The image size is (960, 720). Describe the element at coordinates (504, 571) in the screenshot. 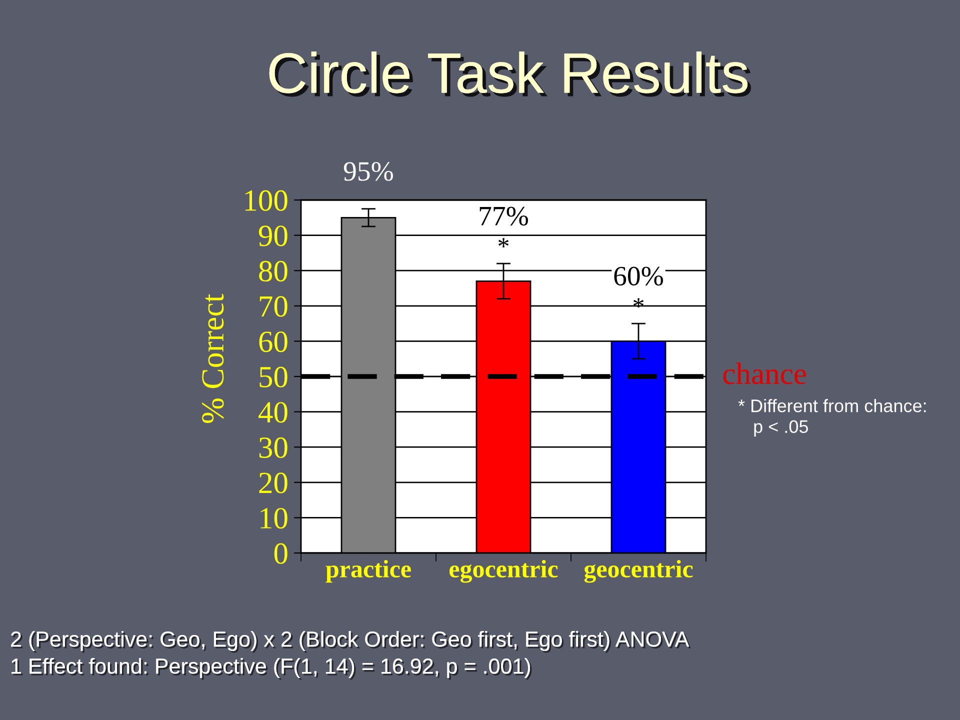

I see `x-tick-label: egocentric` at that location.